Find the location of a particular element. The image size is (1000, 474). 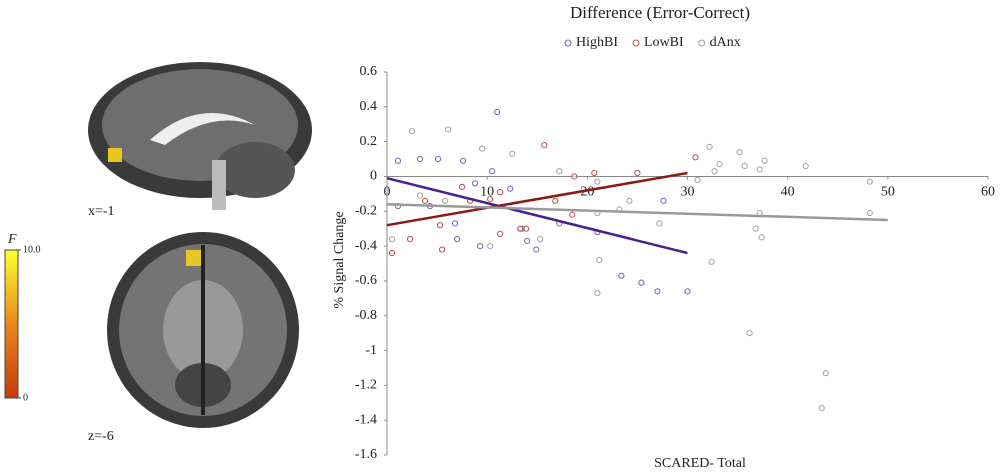

x-axis-label: SCARED- Total is located at coordinates (700, 463).